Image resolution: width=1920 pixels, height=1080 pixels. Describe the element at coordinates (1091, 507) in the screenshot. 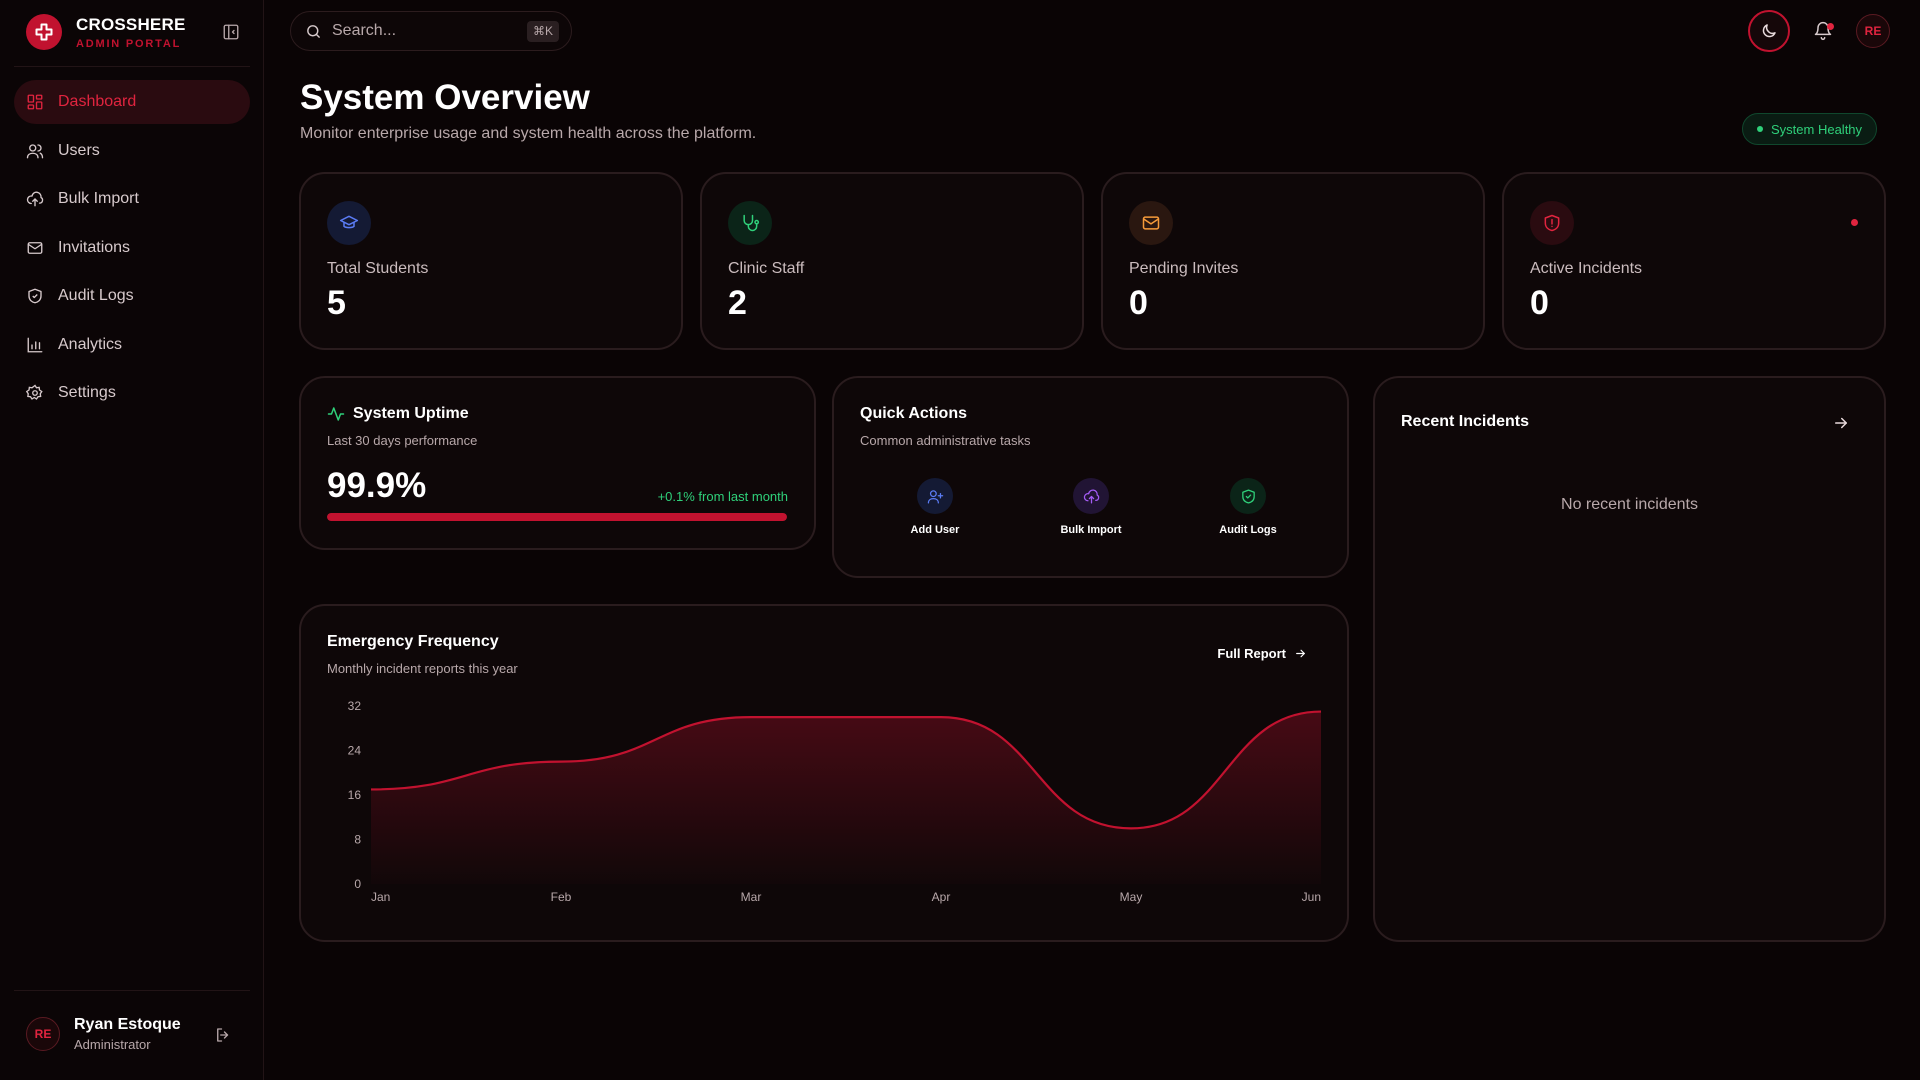

I see `bulk-import-button: Bulk Import` at that location.